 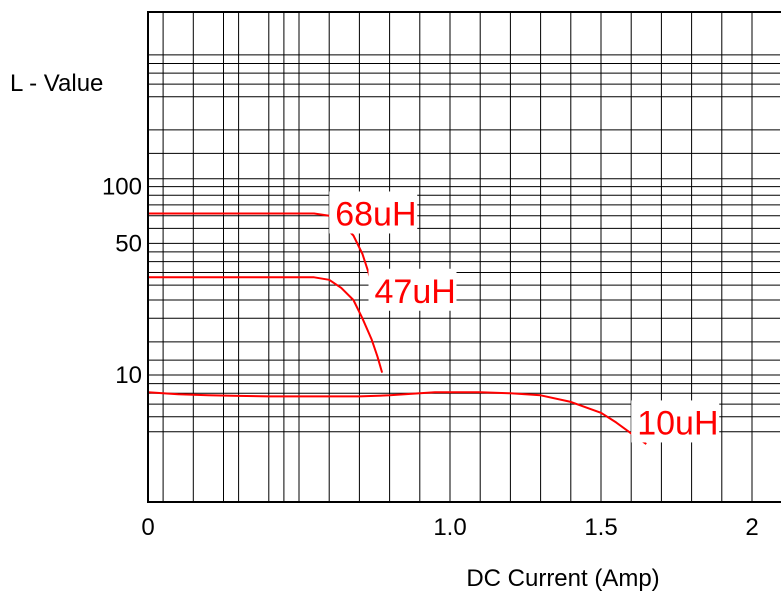 I want to click on y-axis-title: L - Value, so click(x=56, y=83).